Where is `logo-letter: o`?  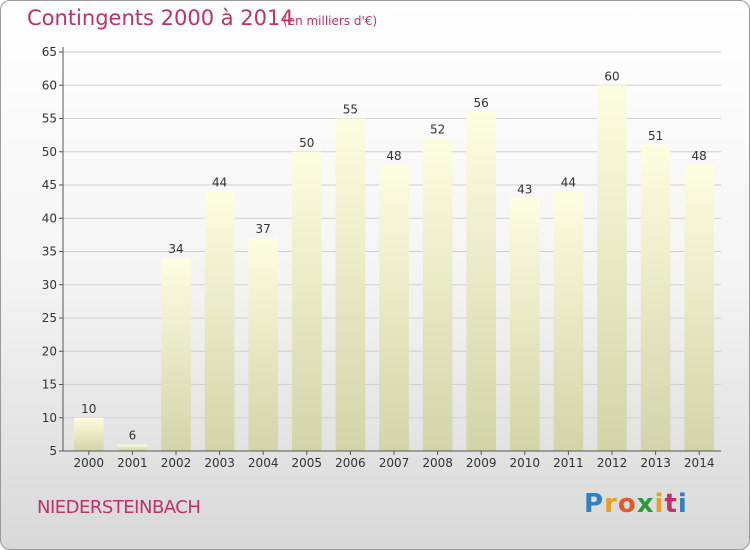
logo-letter: o is located at coordinates (627, 504).